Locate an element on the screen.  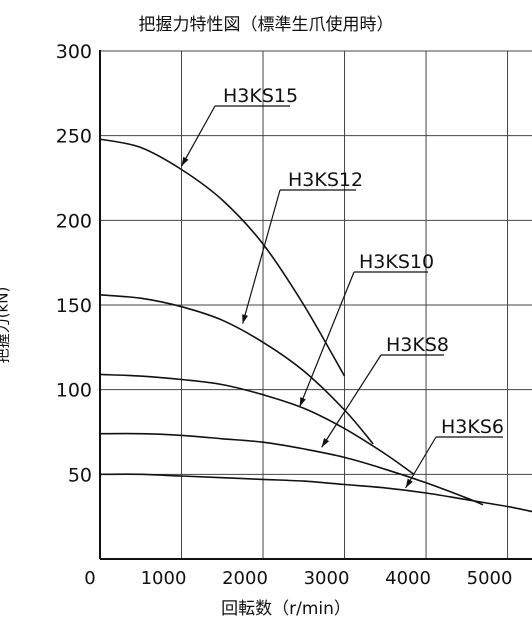
y-tick-label: 200 is located at coordinates (74, 221).